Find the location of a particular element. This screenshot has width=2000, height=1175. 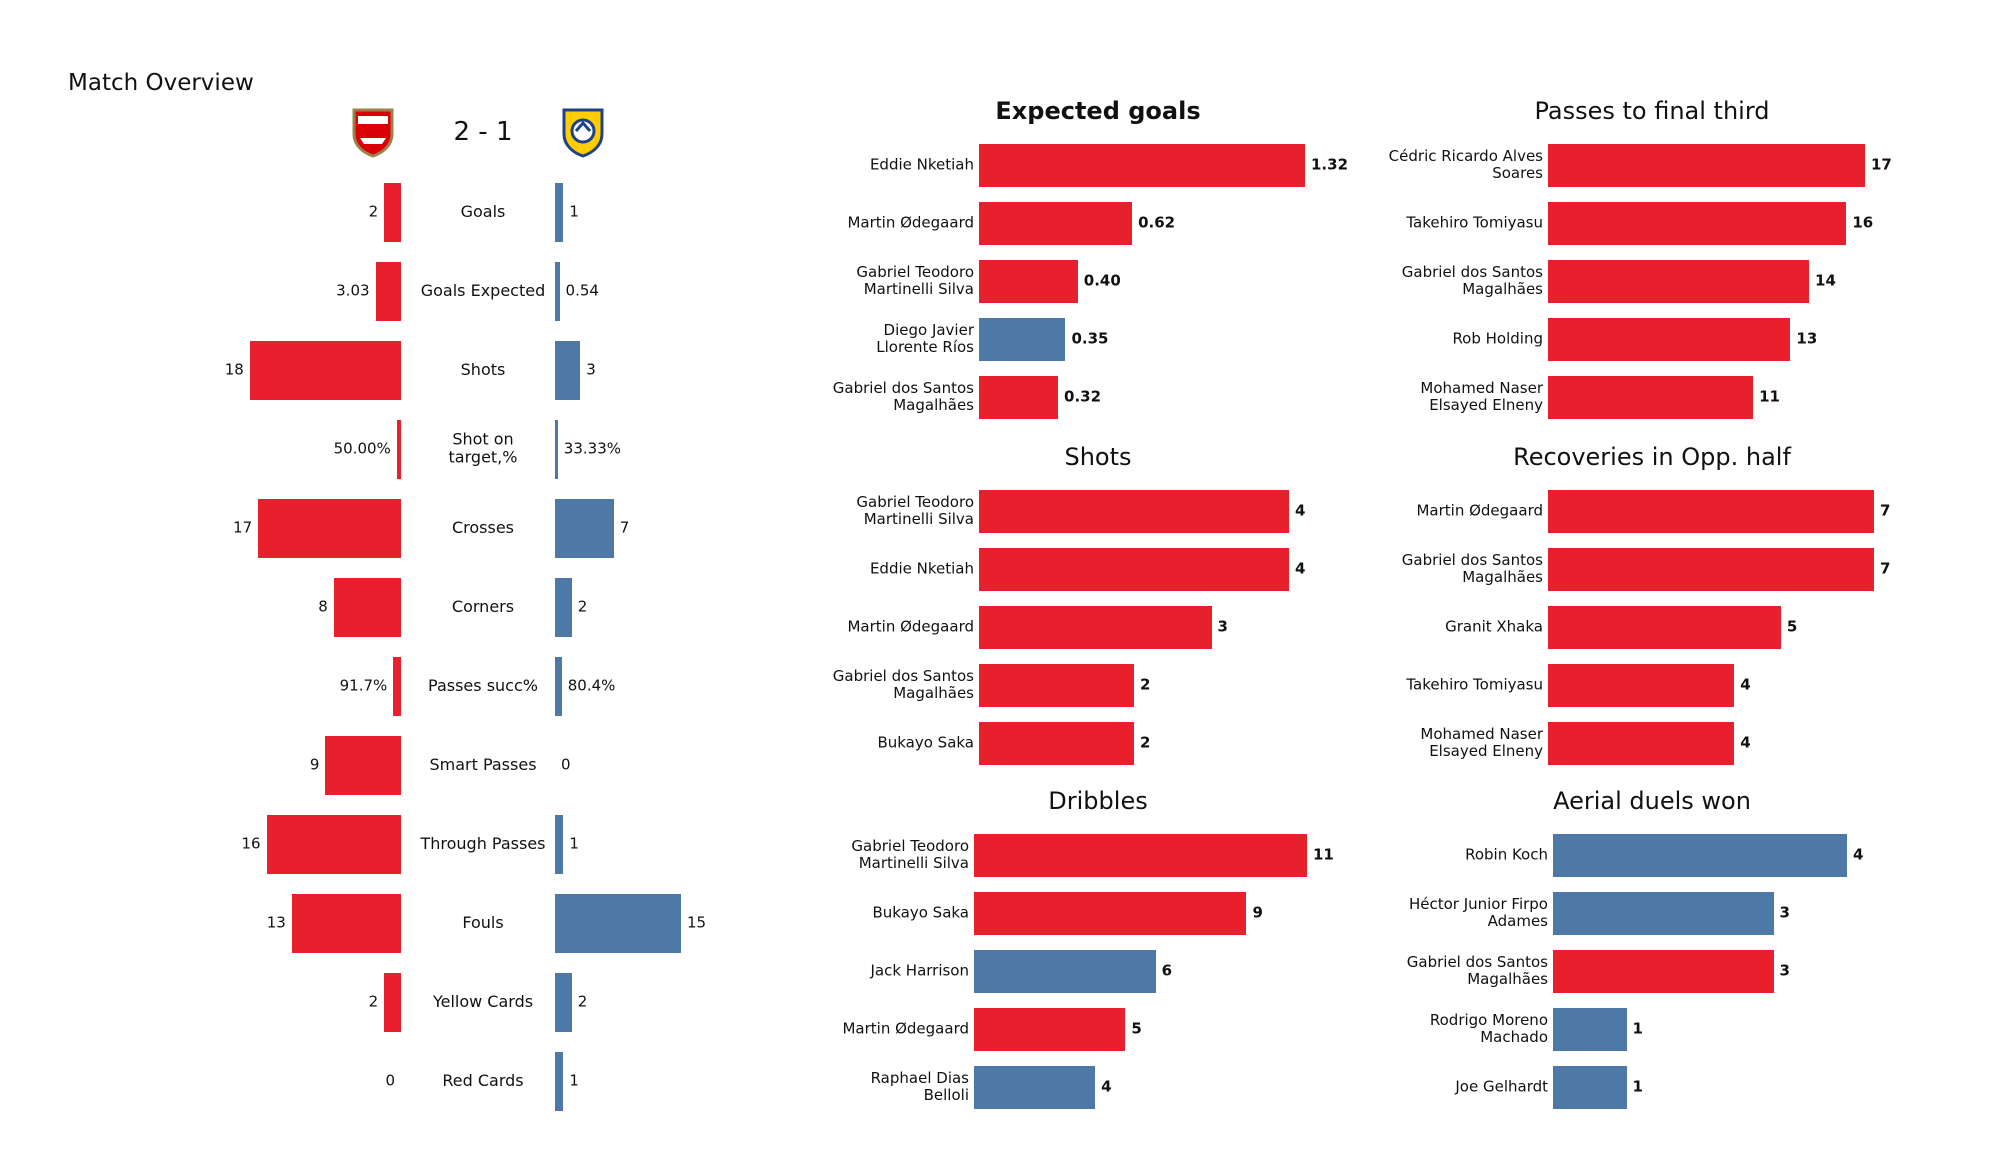

player-label: Mohamed Naser Elsayed Elneny is located at coordinates (1481, 396).